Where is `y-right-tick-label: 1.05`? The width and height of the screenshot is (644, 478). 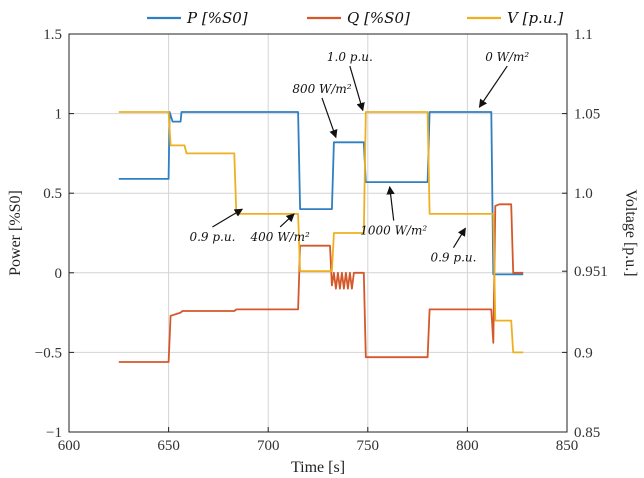
y-right-tick-label: 1.05 is located at coordinates (587, 115).